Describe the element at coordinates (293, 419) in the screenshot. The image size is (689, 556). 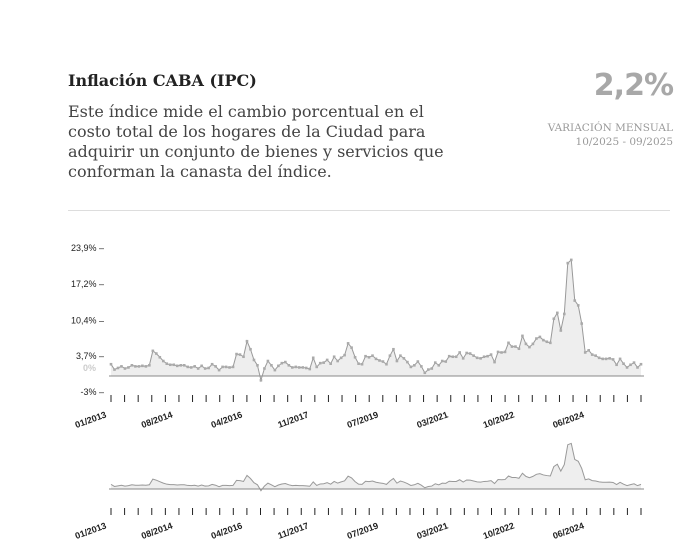
I see `x-tick-label: 11/2017` at that location.